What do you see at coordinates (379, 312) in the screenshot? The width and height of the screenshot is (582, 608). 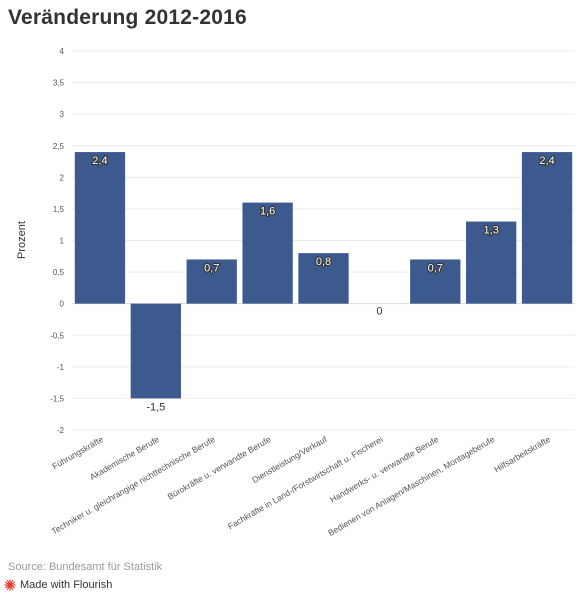 I see `value-label: 0` at bounding box center [379, 312].